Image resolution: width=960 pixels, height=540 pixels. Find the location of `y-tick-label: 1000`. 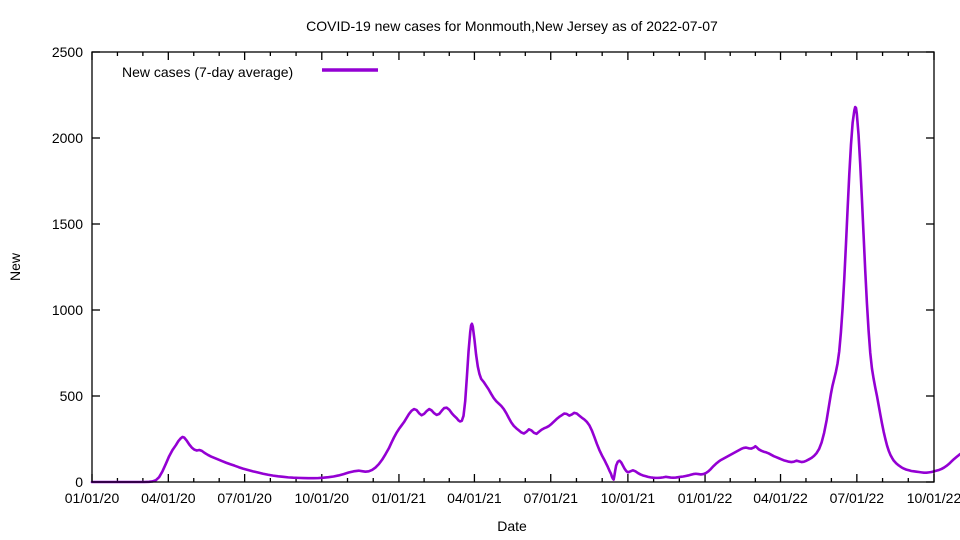

y-tick-label: 1000 is located at coordinates (67, 310).